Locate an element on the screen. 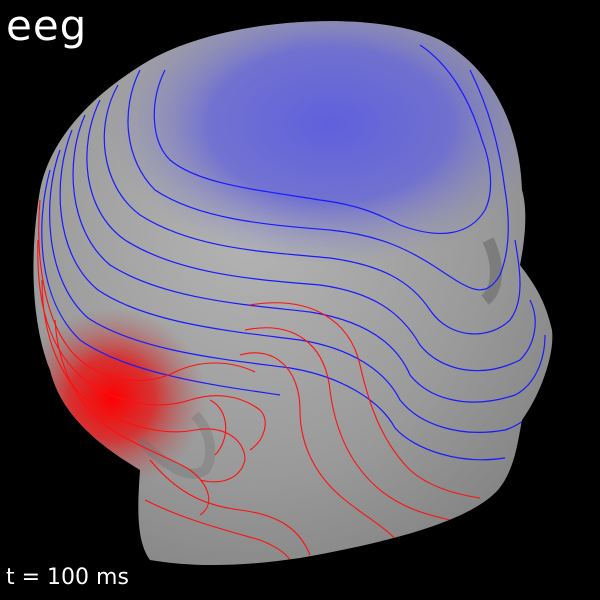  time-label: t = 100 ms is located at coordinates (67, 577).